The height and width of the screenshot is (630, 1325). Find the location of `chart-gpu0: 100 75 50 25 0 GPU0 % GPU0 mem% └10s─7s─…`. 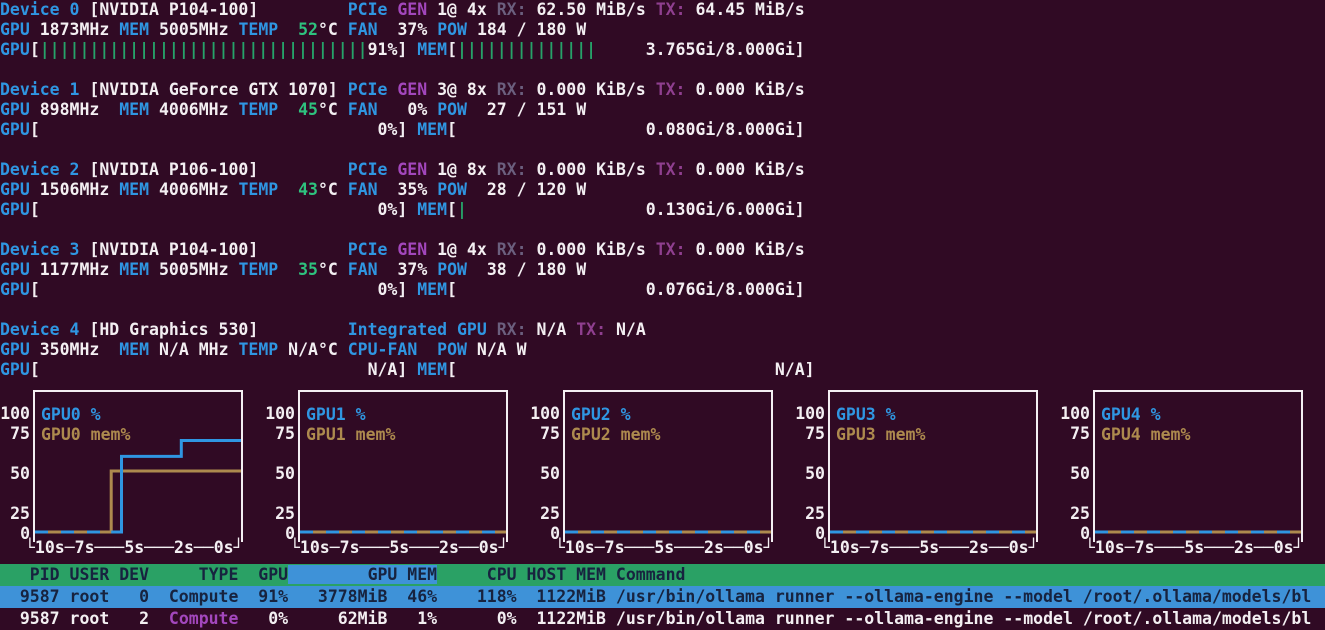

chart-gpu0: 100 75 50 25 0 GPU0 % GPU0 mem% └10s─7s─… is located at coordinates (132, 472).